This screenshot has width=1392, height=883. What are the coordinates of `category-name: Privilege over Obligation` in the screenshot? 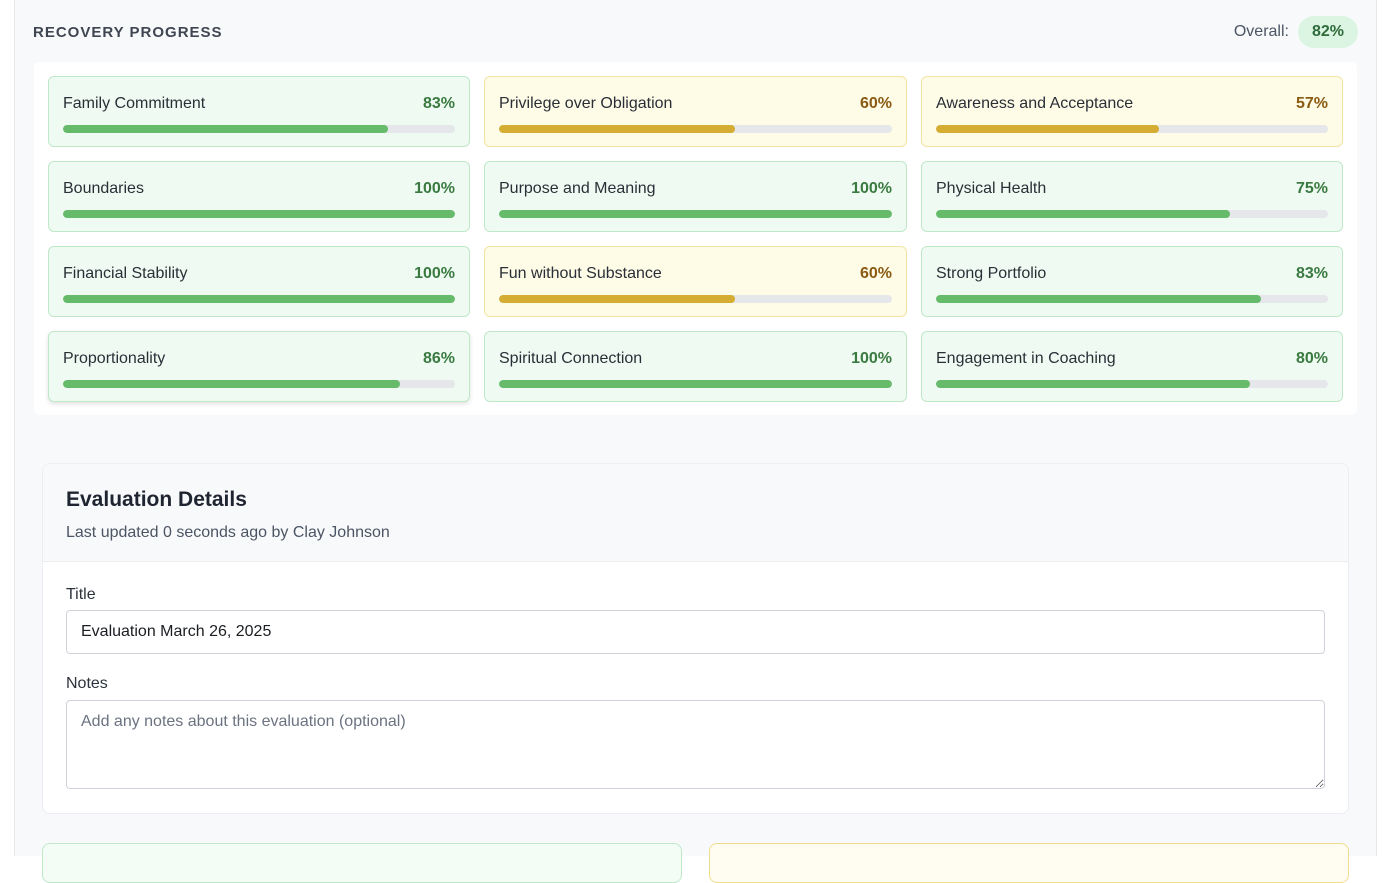 It's located at (586, 103).